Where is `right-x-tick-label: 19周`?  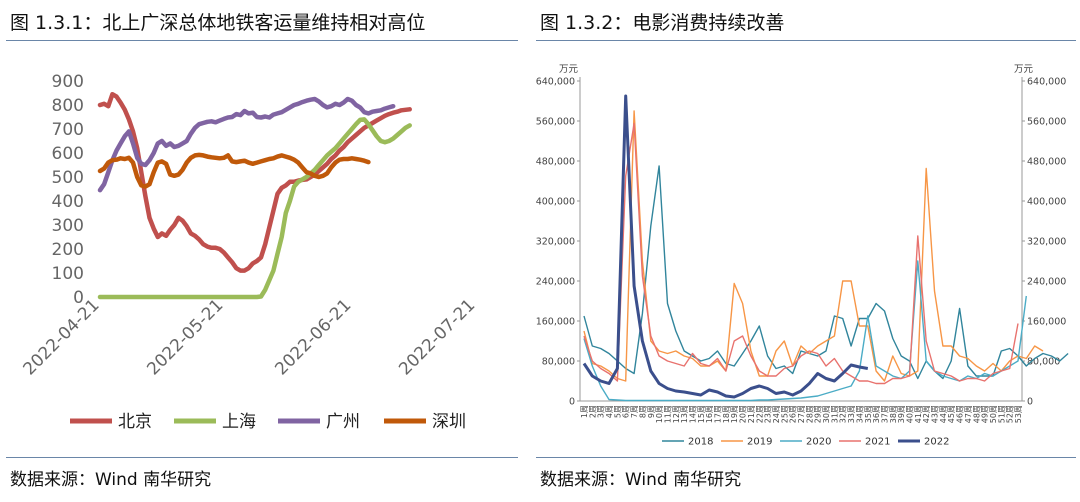 right-x-tick-label: 19周 is located at coordinates (734, 414).